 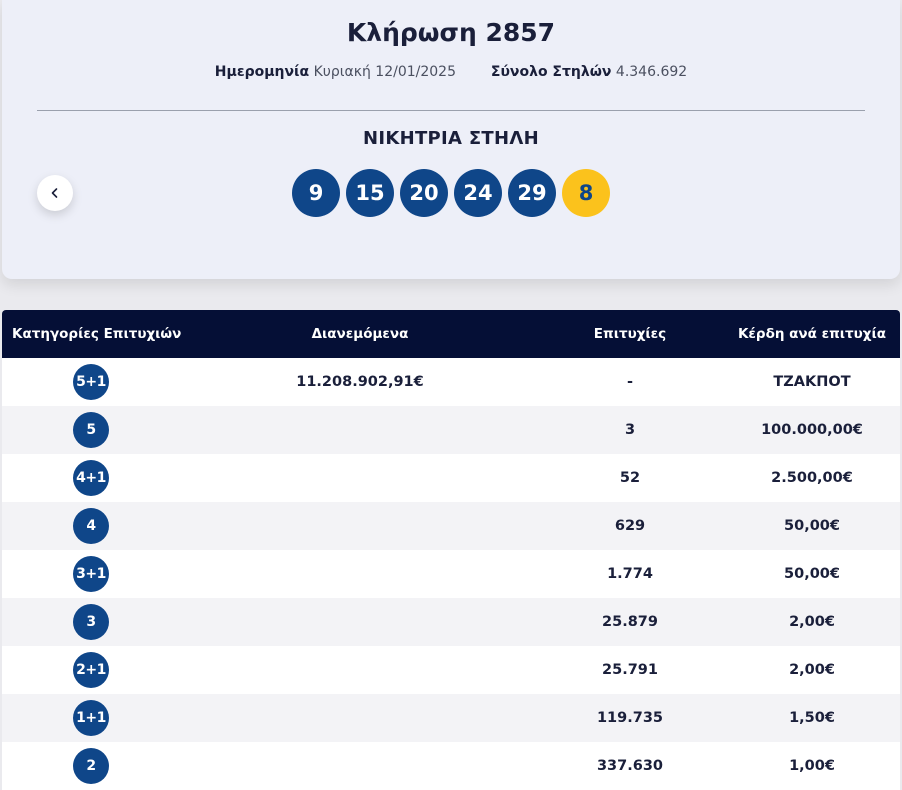 What do you see at coordinates (91, 766) in the screenshot?
I see `category-badge: 2` at bounding box center [91, 766].